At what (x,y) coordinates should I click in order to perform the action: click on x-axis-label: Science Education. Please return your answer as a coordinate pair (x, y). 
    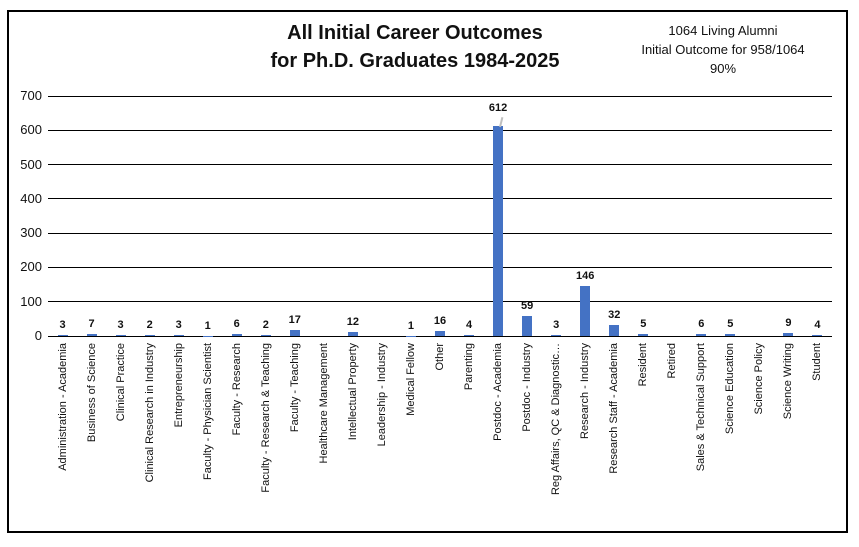
    Looking at the image, I should click on (730, 389).